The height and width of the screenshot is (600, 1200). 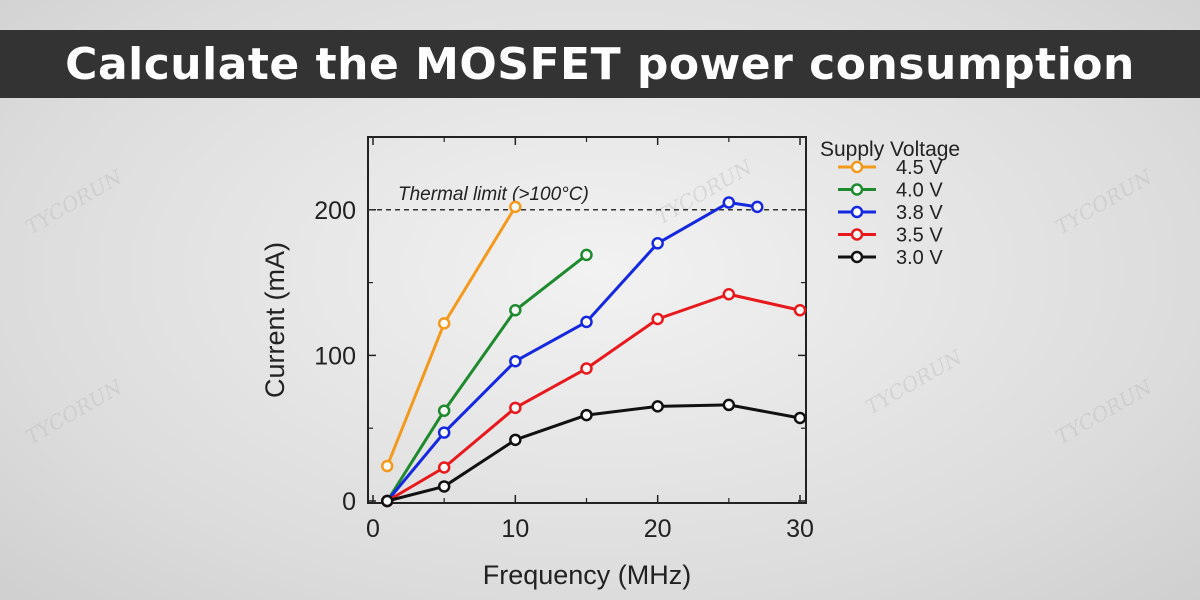 What do you see at coordinates (275, 320) in the screenshot?
I see `y-axis-label: Current (mA)` at bounding box center [275, 320].